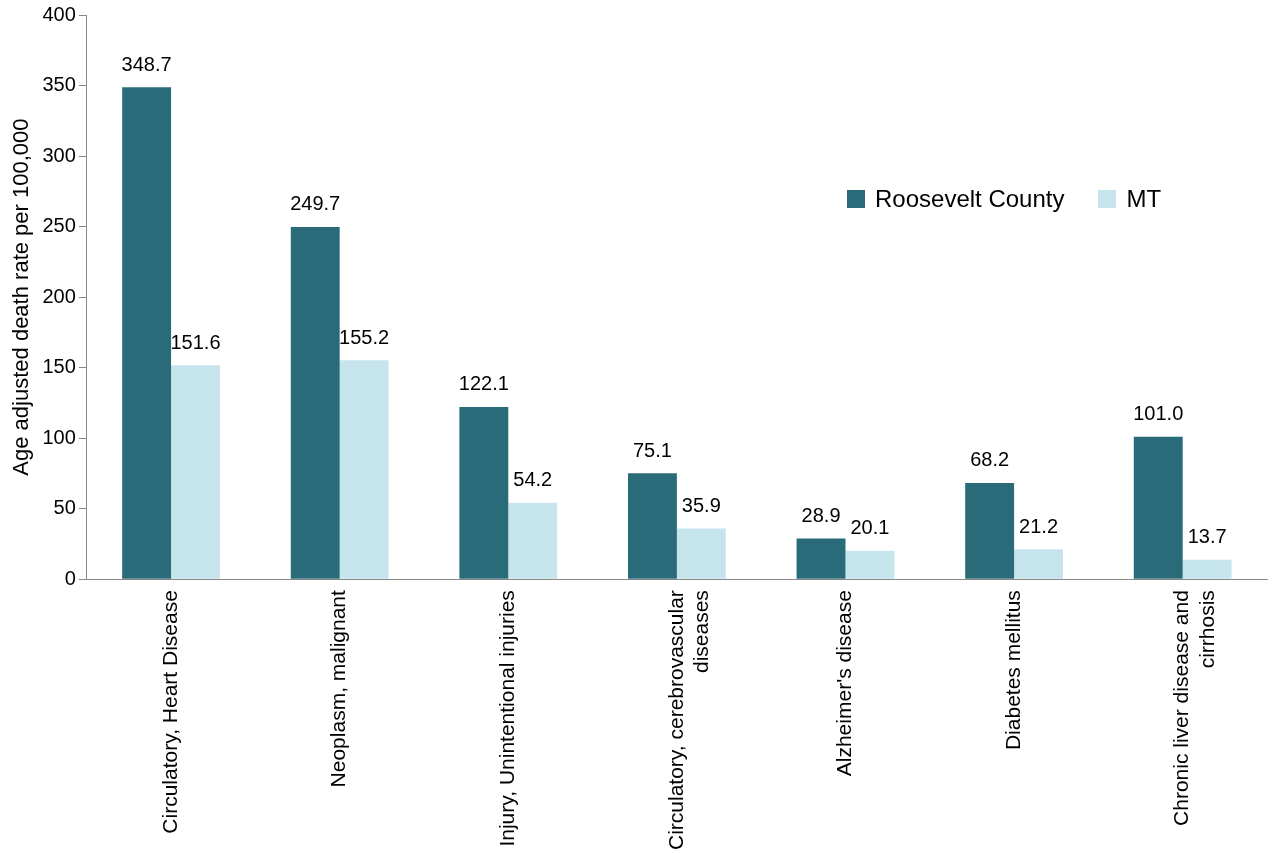 This screenshot has width=1282, height=853. Describe the element at coordinates (59, 13) in the screenshot. I see `y-tick-label: 400` at that location.